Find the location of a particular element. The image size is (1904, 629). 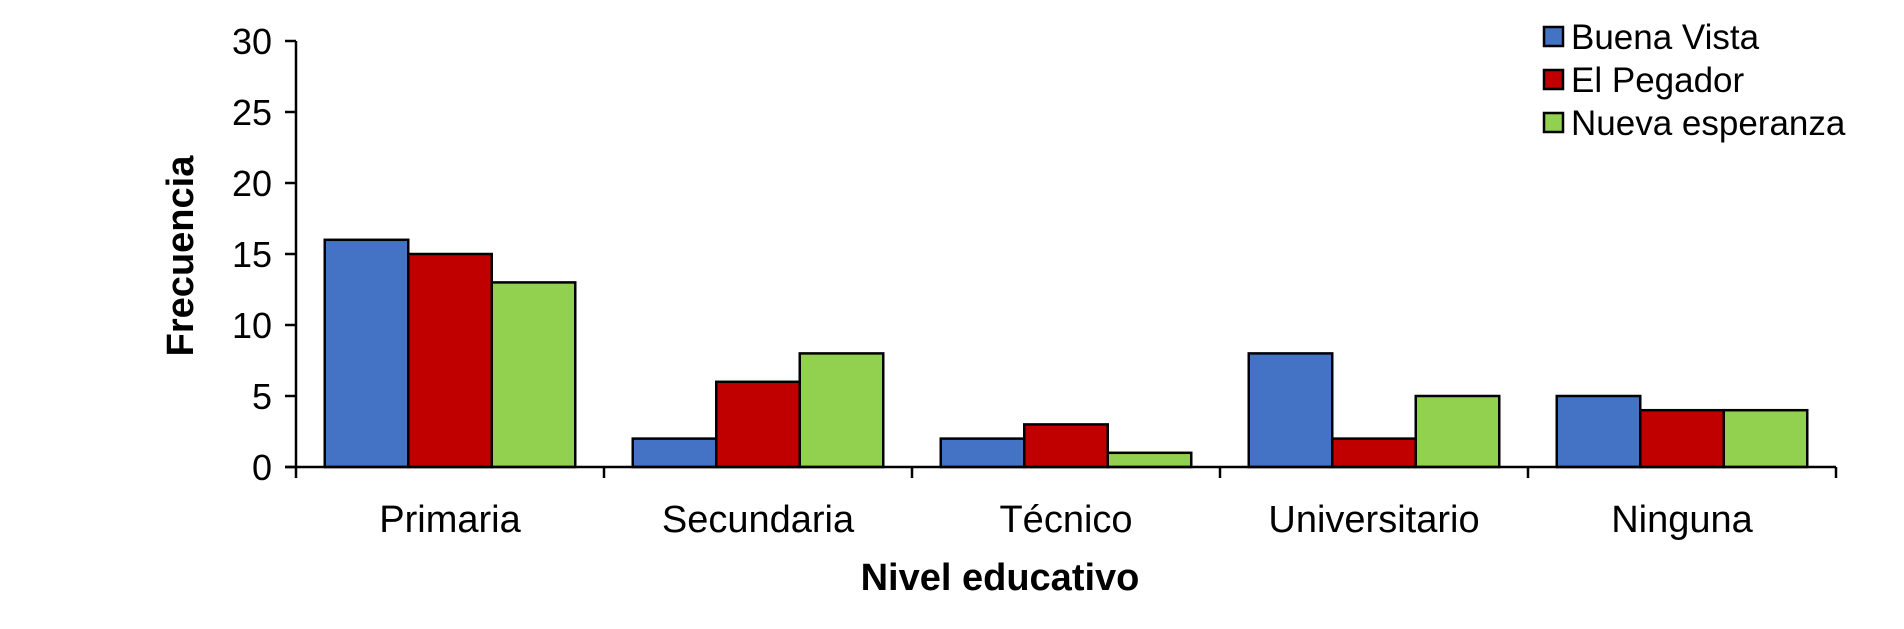

bar-el-pegador-secundaria is located at coordinates (758, 424).